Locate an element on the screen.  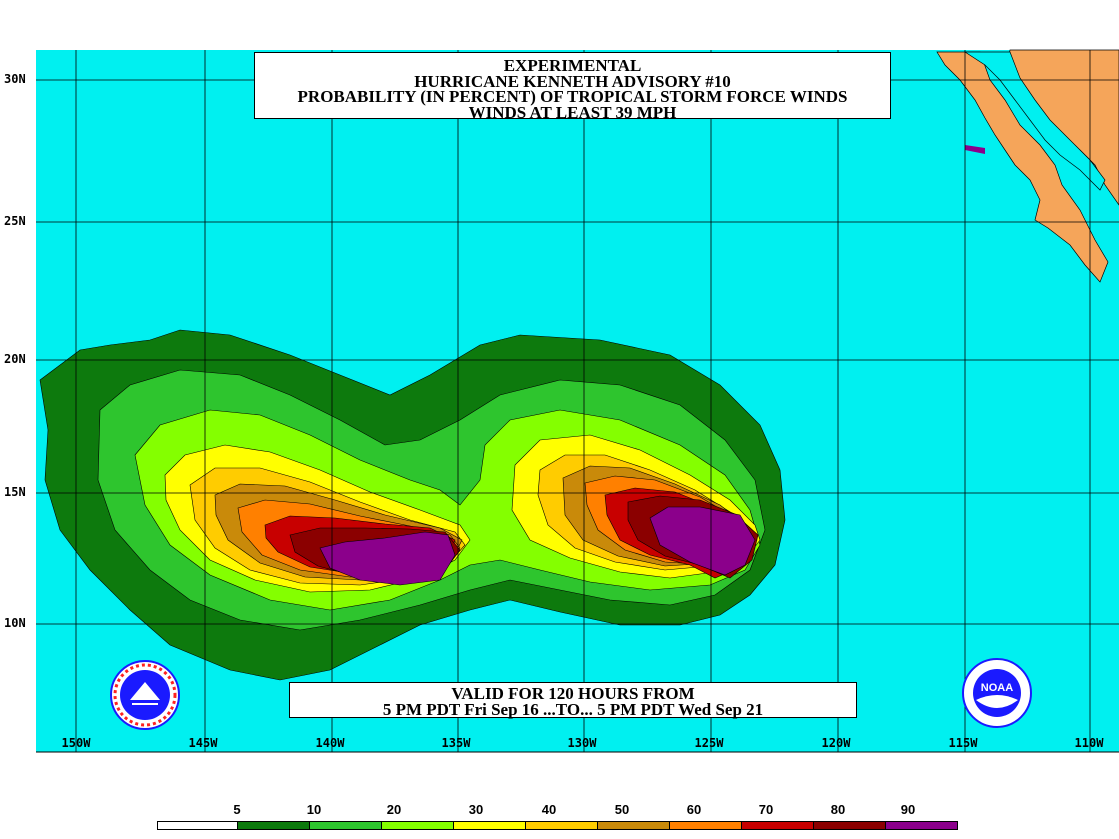
lon-label-125w: 125W is located at coordinates (709, 743).